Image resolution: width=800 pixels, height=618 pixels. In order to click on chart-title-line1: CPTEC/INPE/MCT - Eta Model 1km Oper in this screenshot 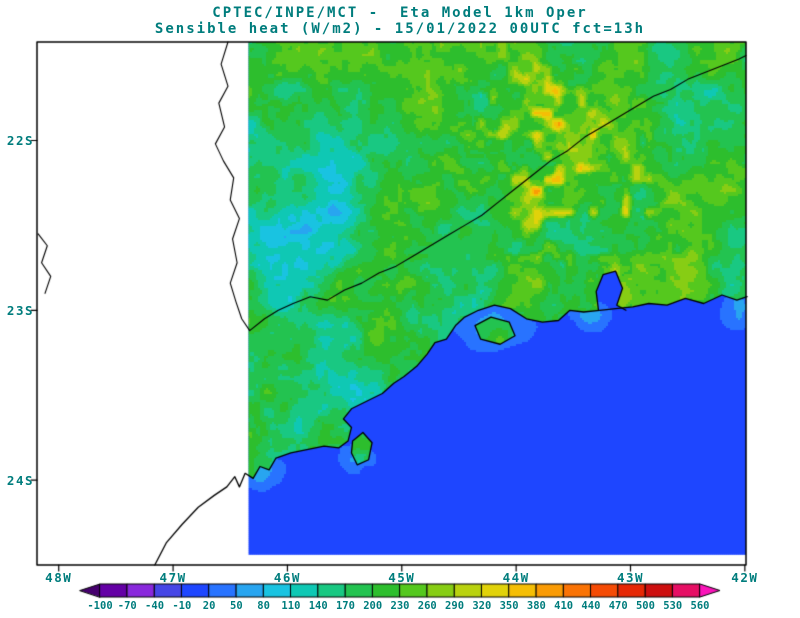, I will do `click(400, 13)`.